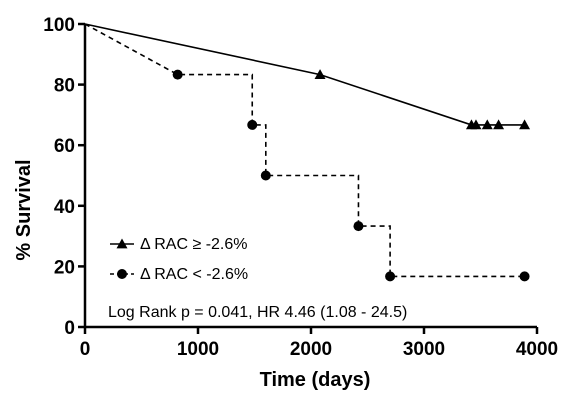 The width and height of the screenshot is (567, 393). I want to click on y-tick-label: 0, so click(69, 328).